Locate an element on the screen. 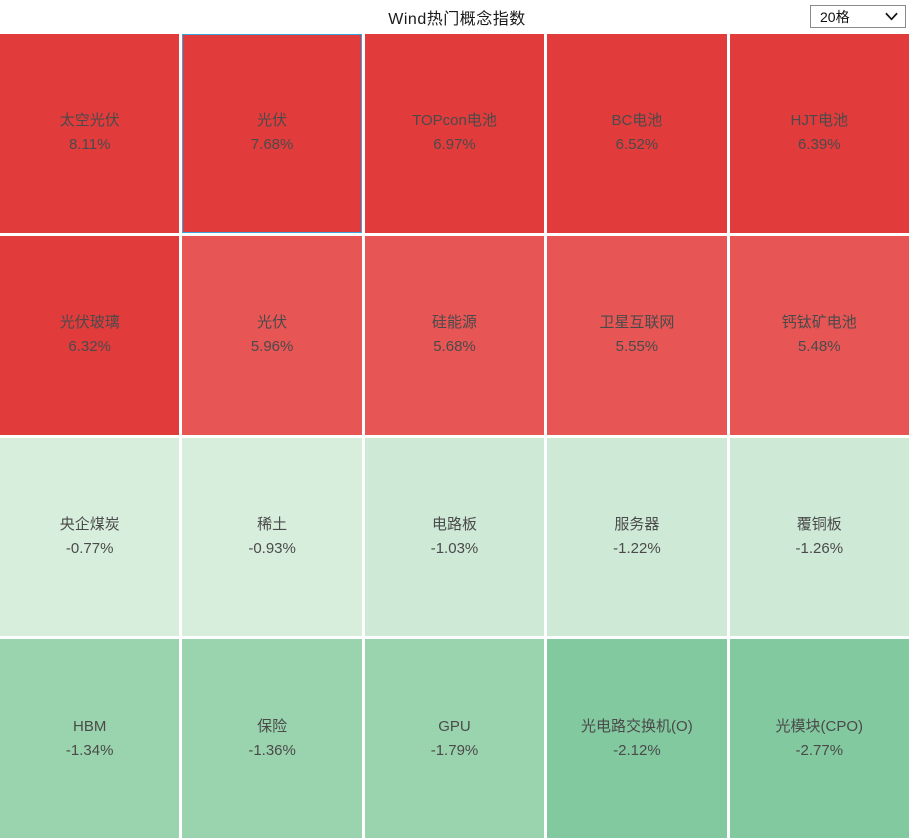  tile-name: 电路板 is located at coordinates (454, 524).